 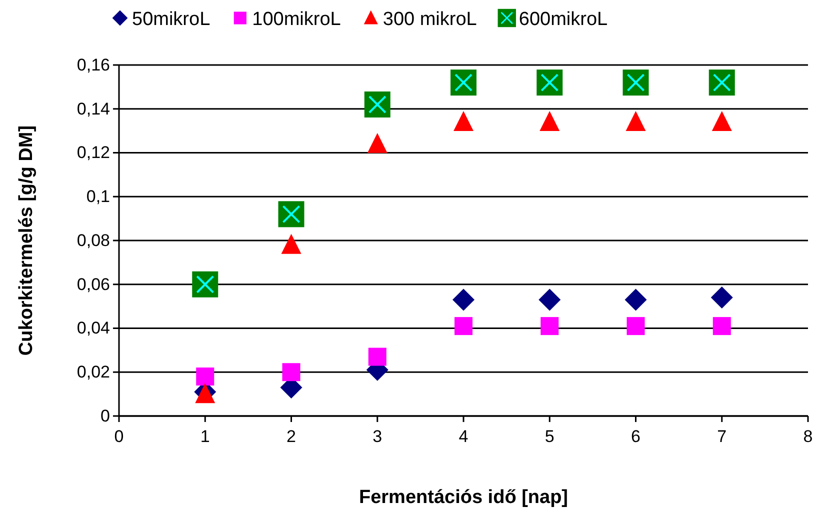 What do you see at coordinates (722, 436) in the screenshot?
I see `x-tick-label: 7` at bounding box center [722, 436].